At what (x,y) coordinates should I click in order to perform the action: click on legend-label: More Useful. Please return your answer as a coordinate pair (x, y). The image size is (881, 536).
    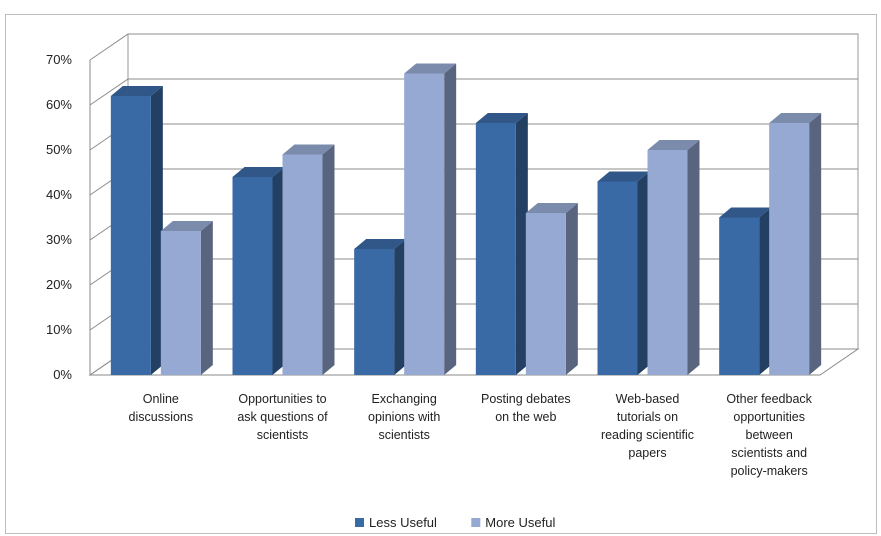
    Looking at the image, I should click on (520, 522).